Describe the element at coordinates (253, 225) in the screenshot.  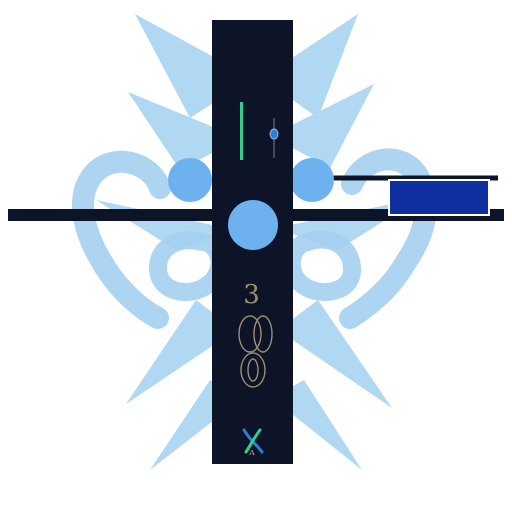
I see `center-circle` at that location.